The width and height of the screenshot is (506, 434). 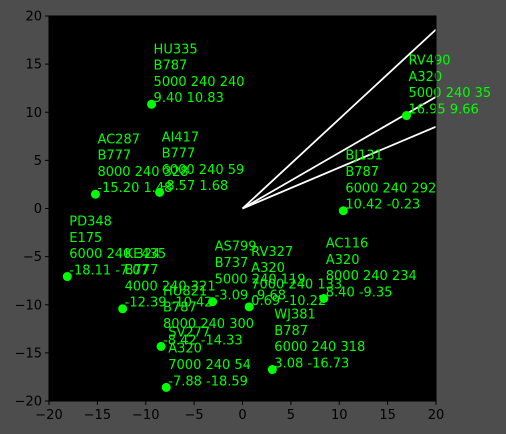 What do you see at coordinates (449, 93) in the screenshot?
I see `aircraft-info: 5000 240 35` at bounding box center [449, 93].